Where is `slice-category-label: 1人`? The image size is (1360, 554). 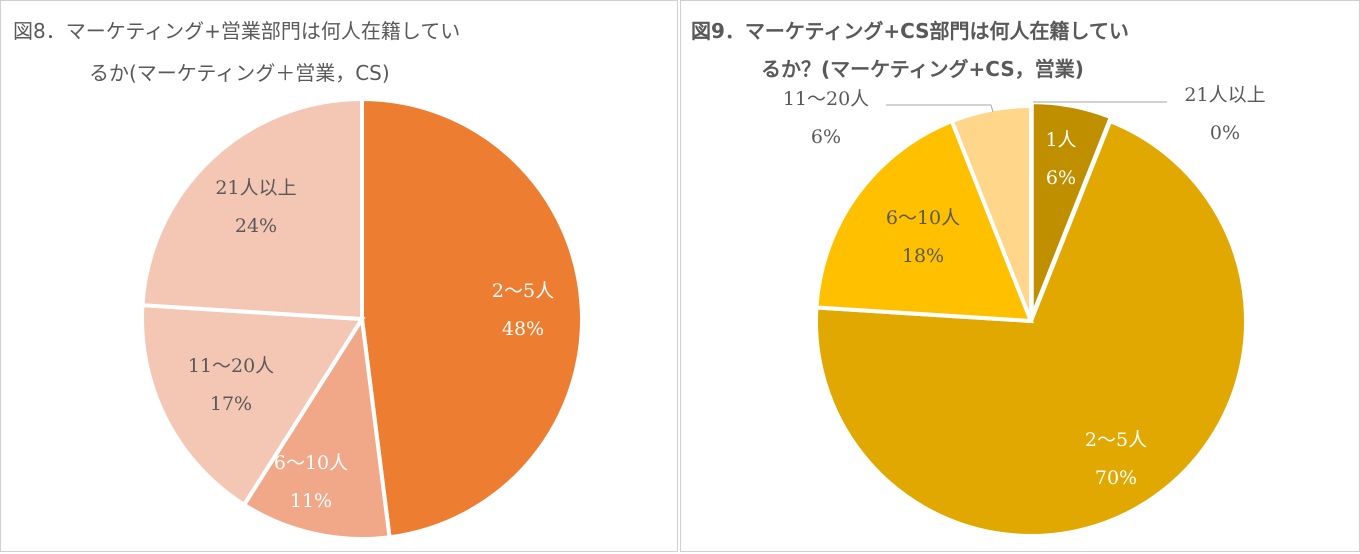 slice-category-label: 1人 is located at coordinates (1060, 140).